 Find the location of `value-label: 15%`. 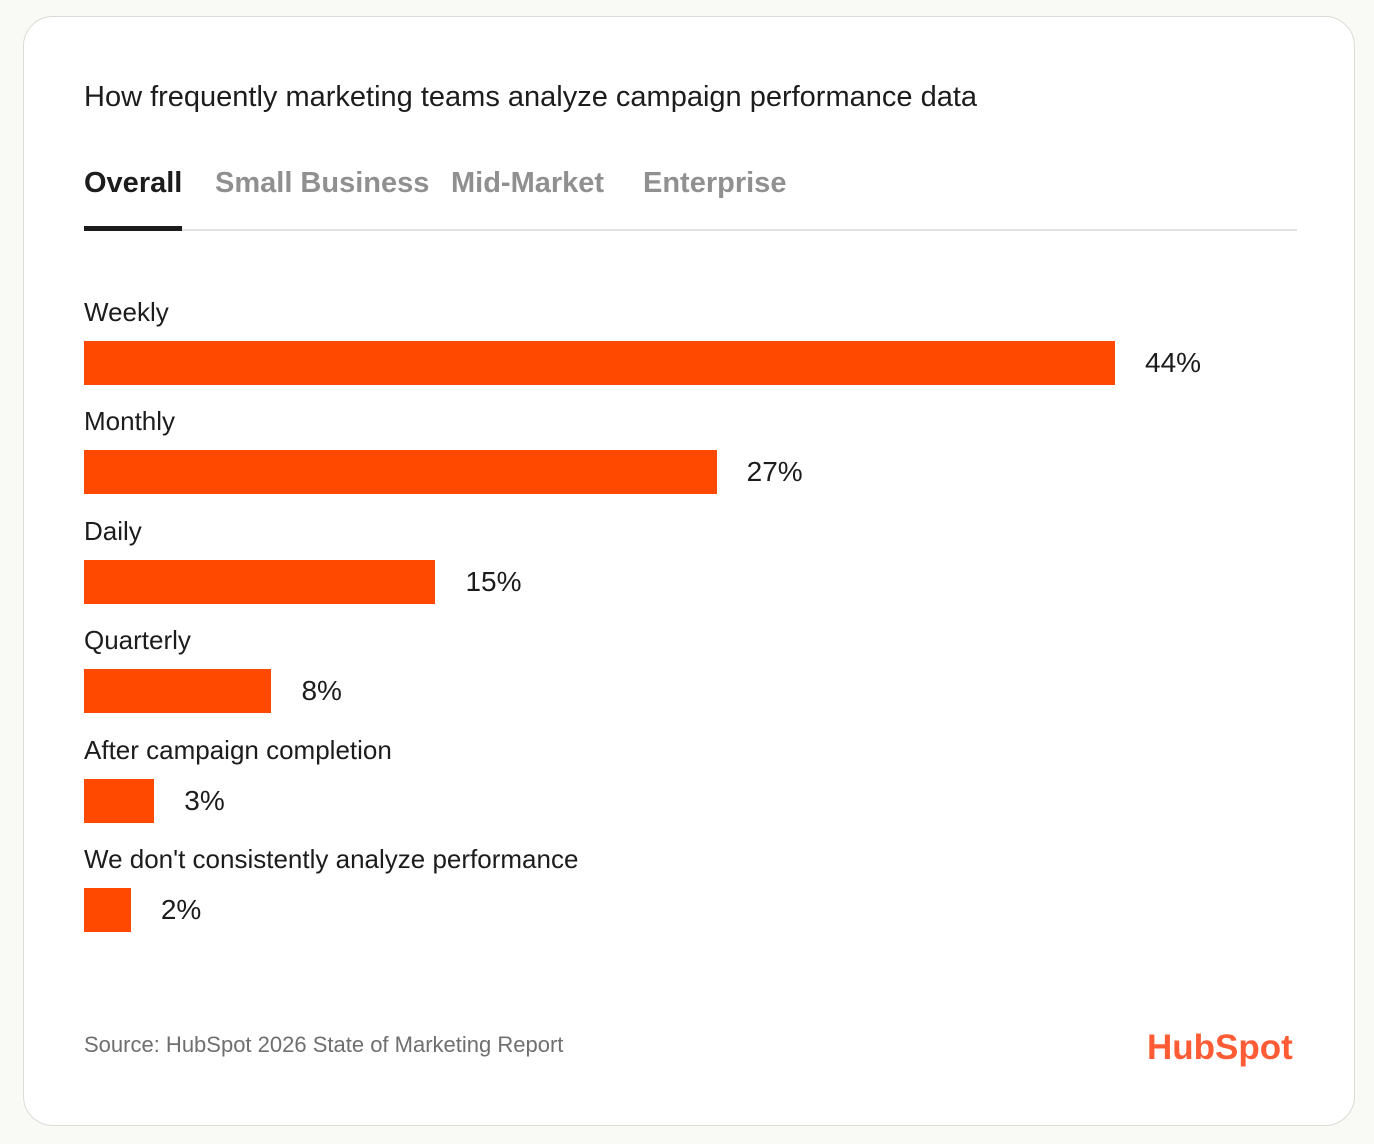

value-label: 15% is located at coordinates (493, 581).